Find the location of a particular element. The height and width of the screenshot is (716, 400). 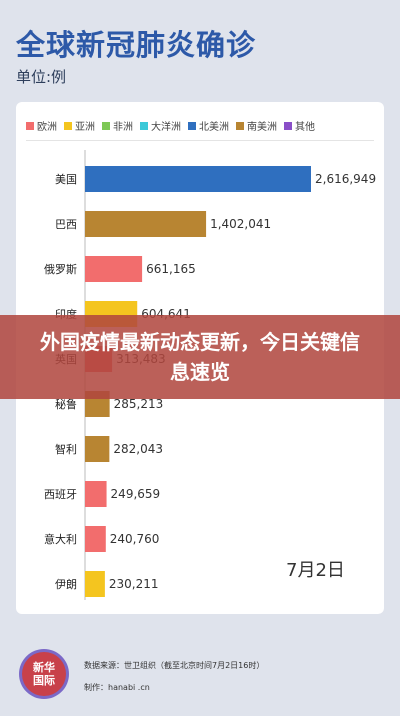

category-label: 秘鲁 is located at coordinates (66, 404).